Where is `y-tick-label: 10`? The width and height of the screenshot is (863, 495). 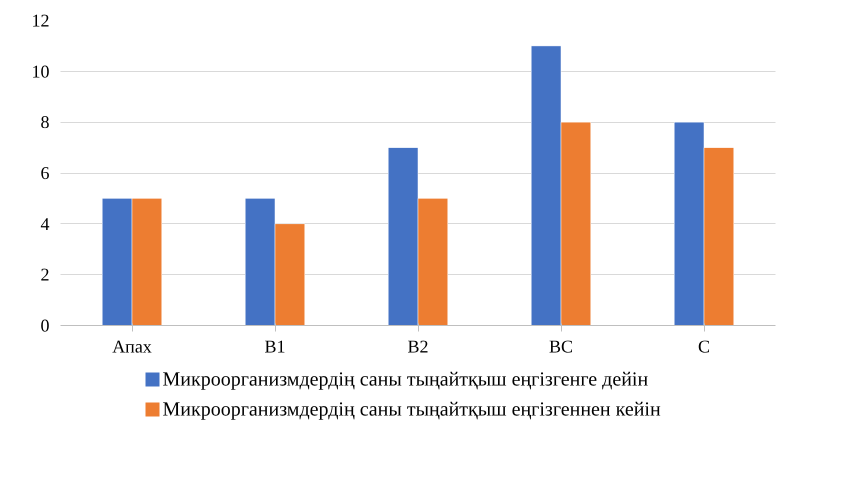 y-tick-label: 10 is located at coordinates (41, 71).